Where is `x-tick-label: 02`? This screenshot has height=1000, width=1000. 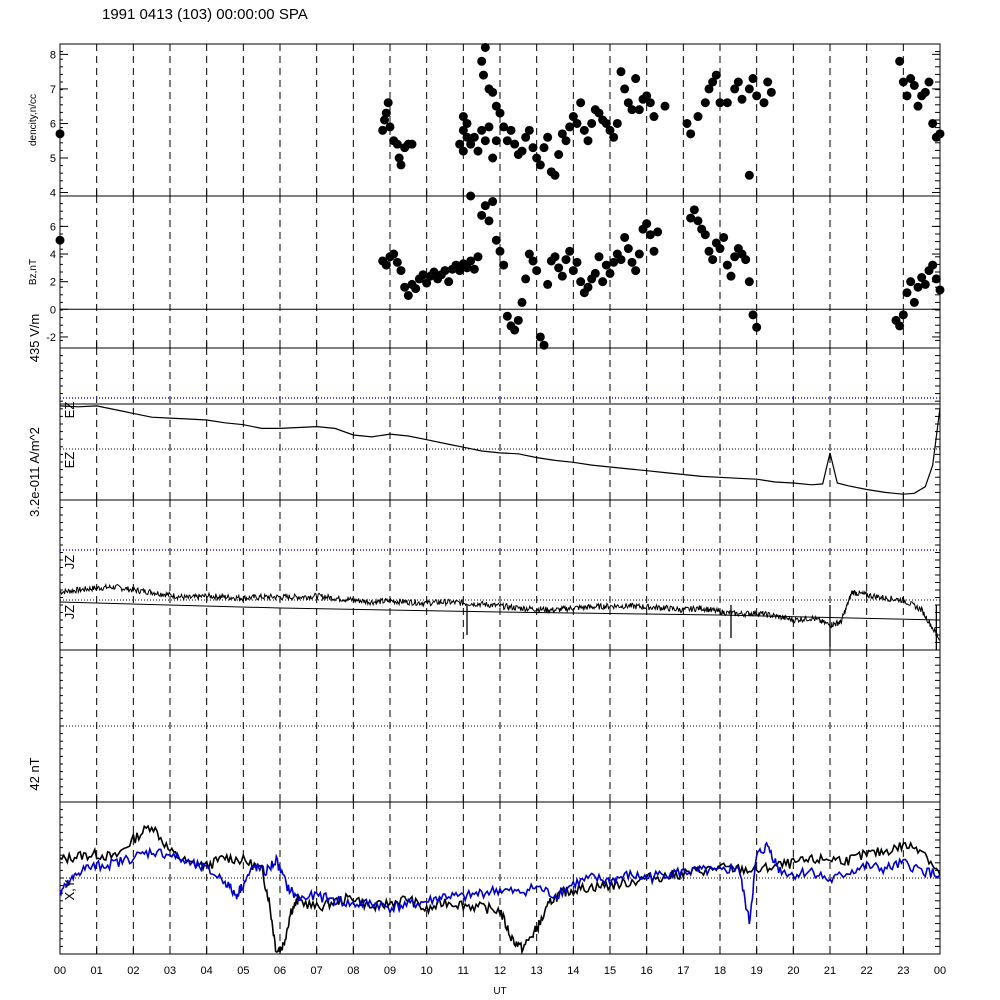 x-tick-label: 02 is located at coordinates (133, 971).